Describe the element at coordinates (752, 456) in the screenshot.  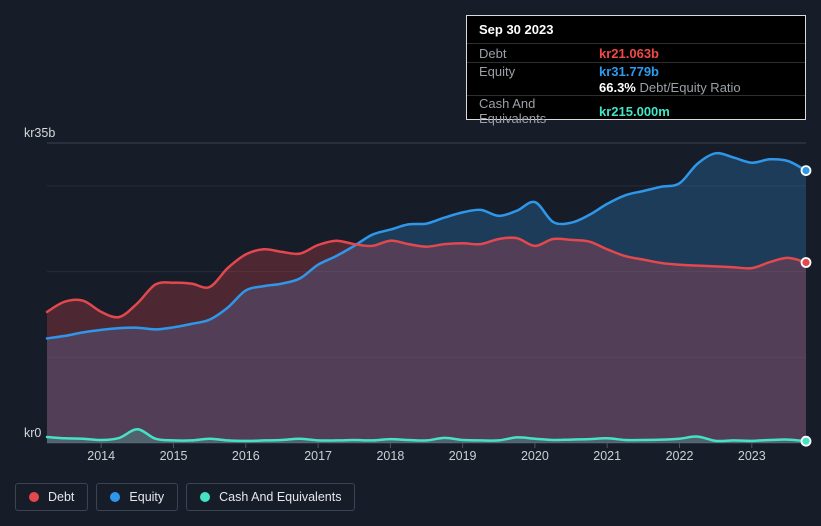
I see `x-axis-label: 2023` at that location.